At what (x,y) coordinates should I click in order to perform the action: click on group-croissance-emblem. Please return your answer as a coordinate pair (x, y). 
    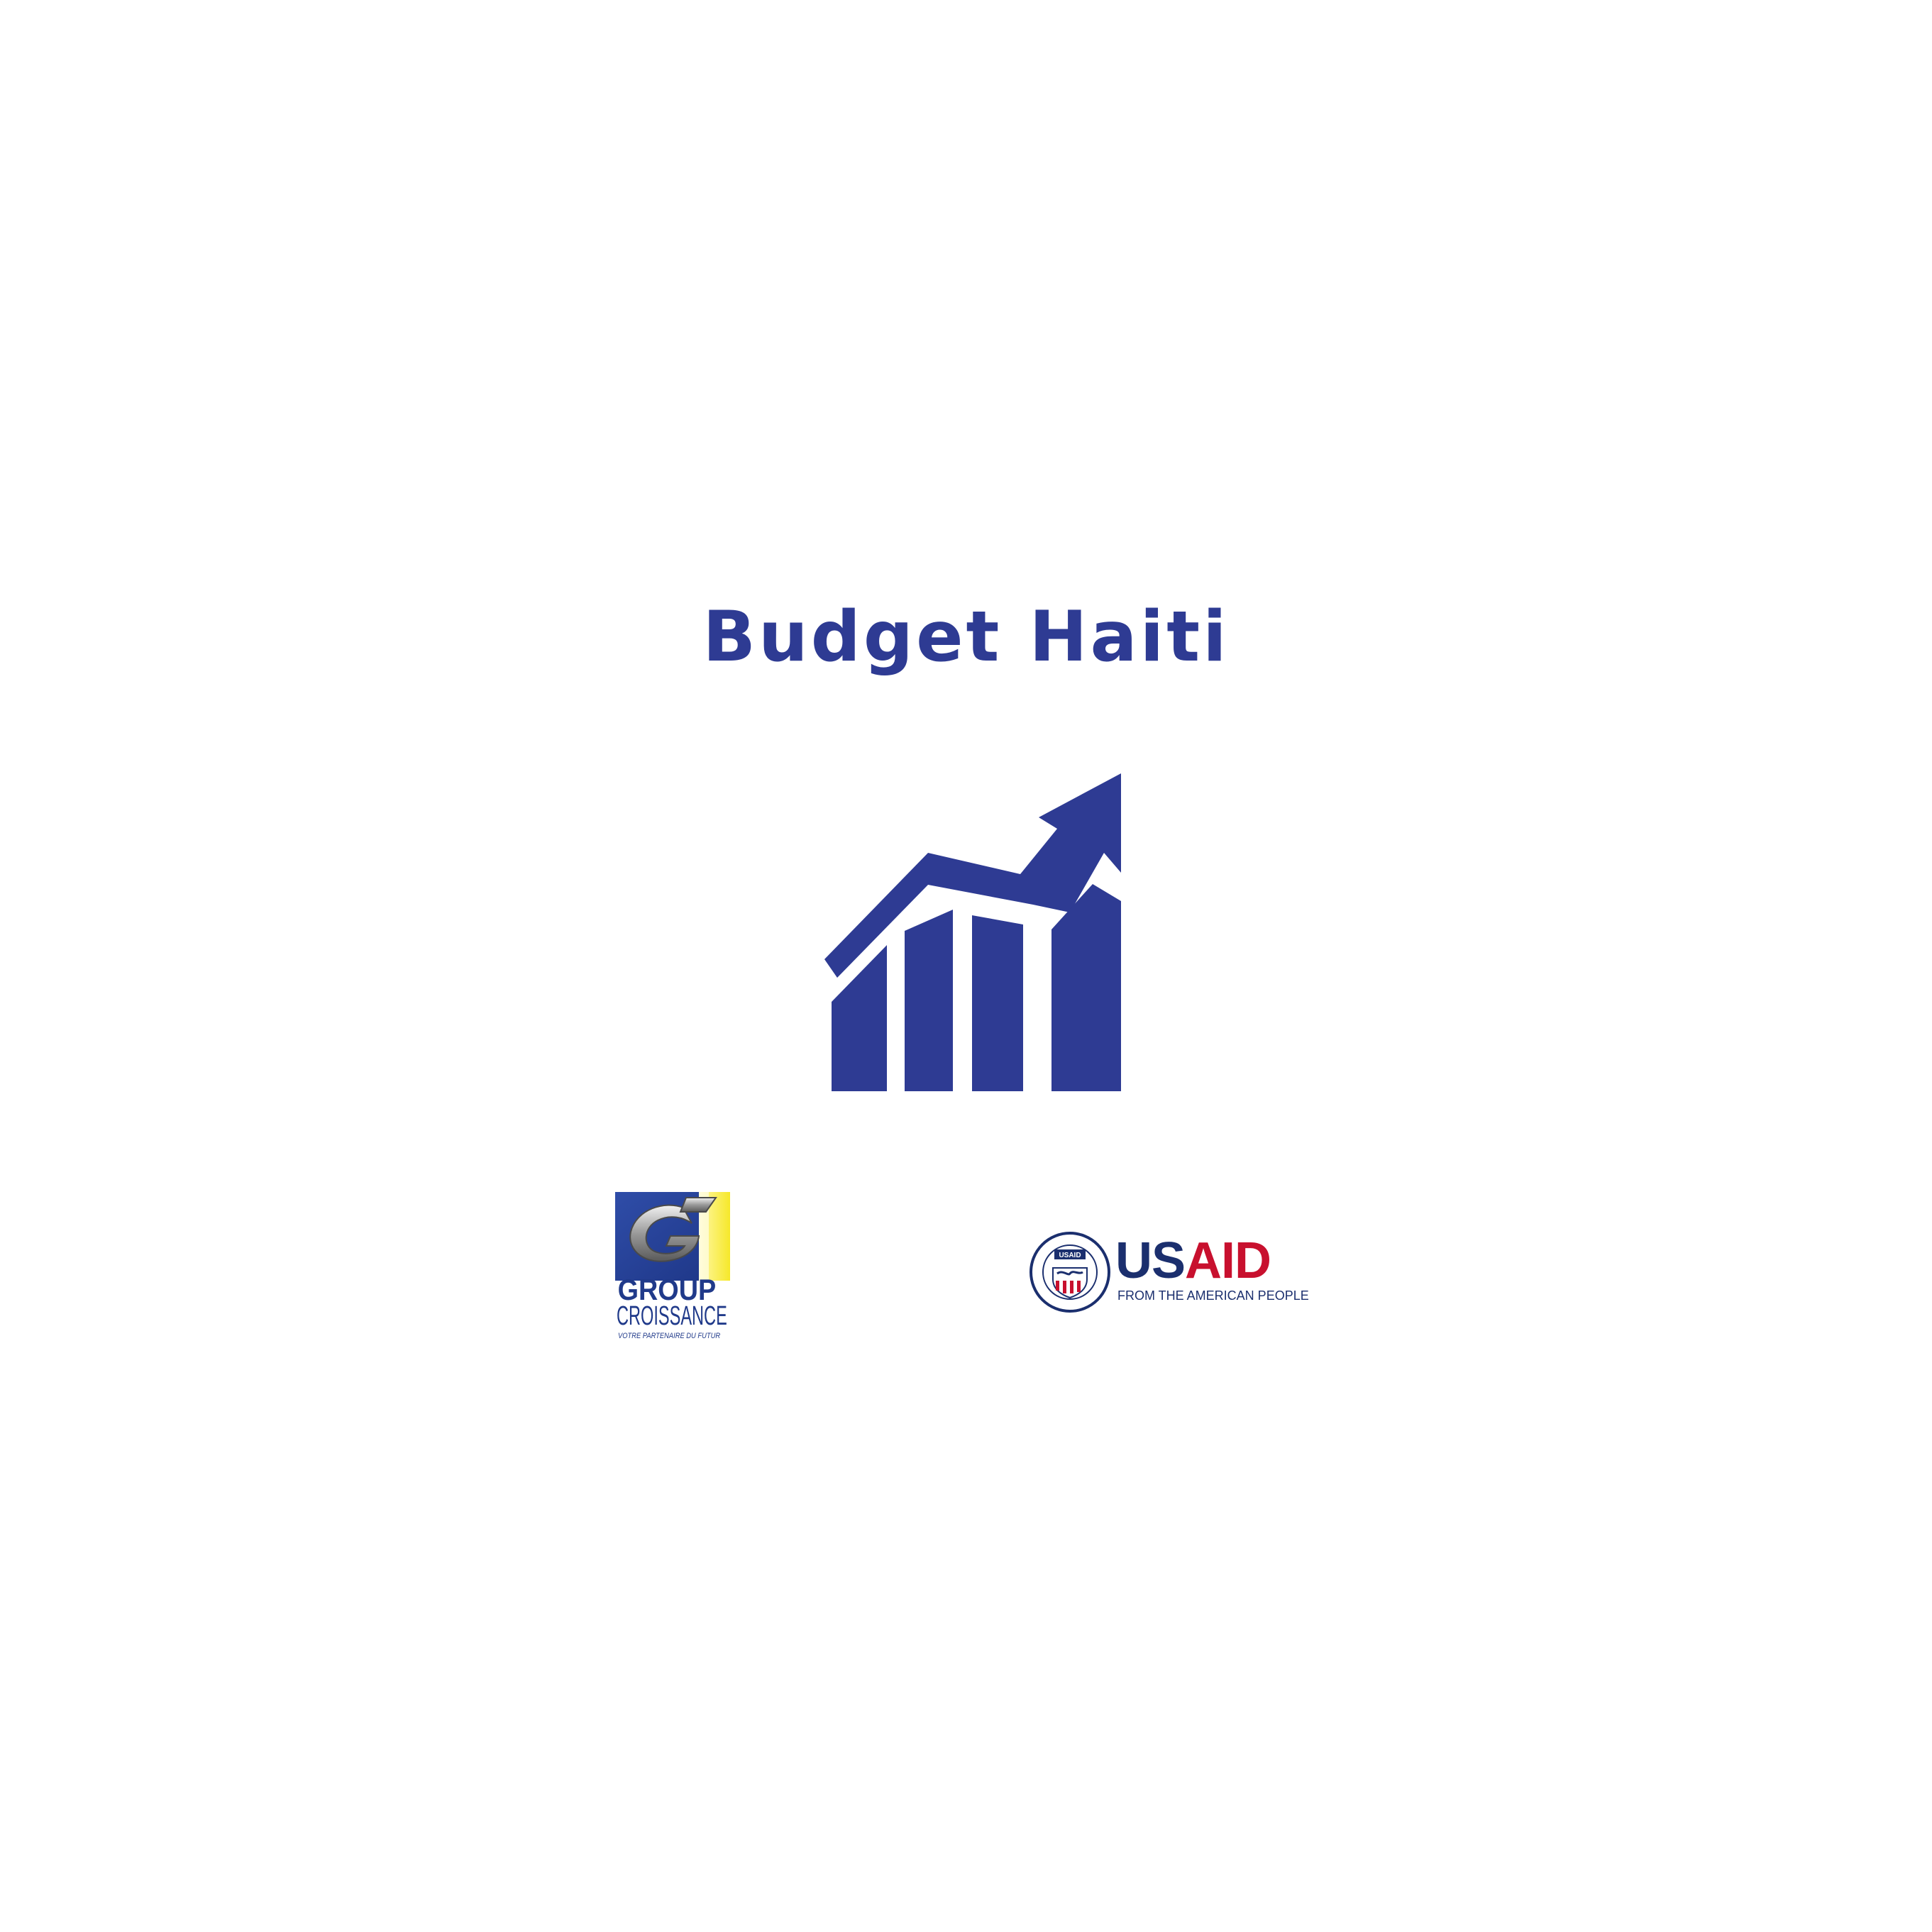
    Looking at the image, I should click on (672, 1237).